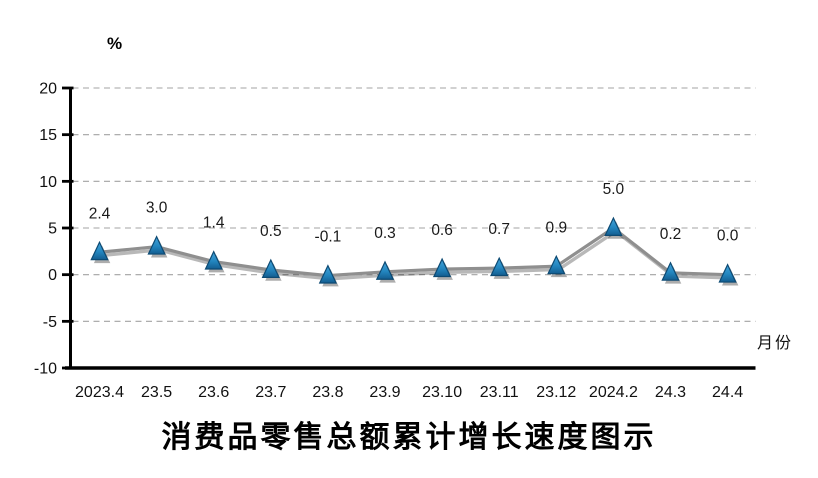 This screenshot has height=478, width=818. What do you see at coordinates (384, 392) in the screenshot?
I see `x-tick-label: 23.9` at bounding box center [384, 392].